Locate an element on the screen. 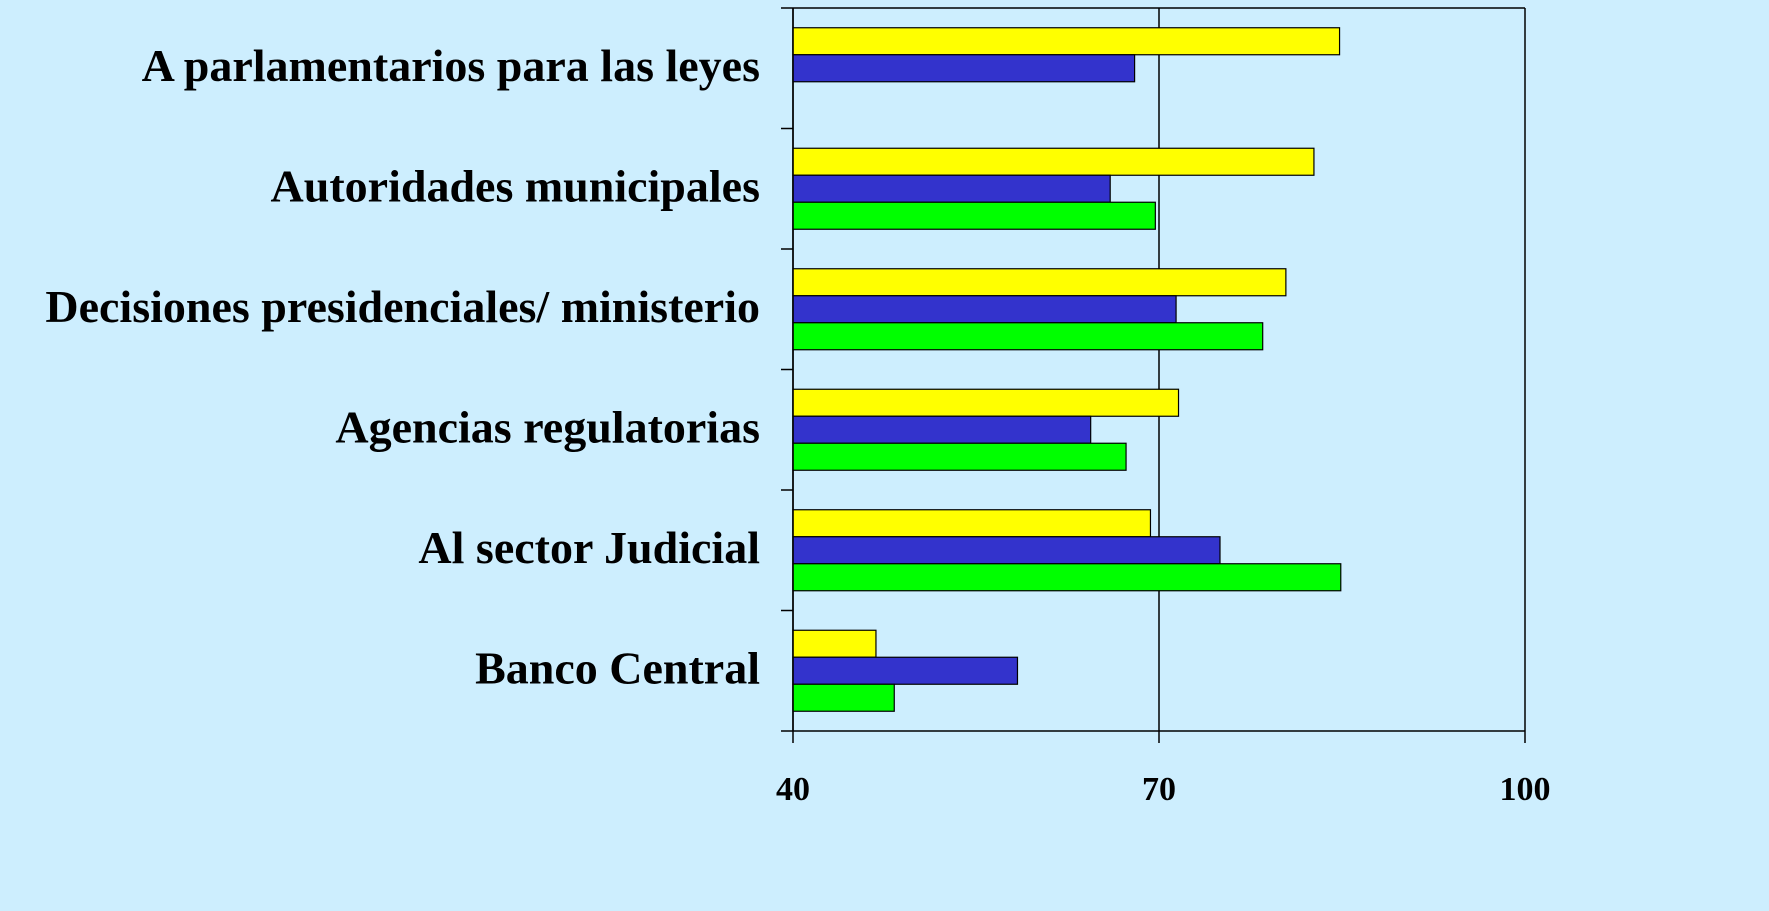 The image size is (1769, 911). category-label: A parlamentarios para las leyes is located at coordinates (451, 65).